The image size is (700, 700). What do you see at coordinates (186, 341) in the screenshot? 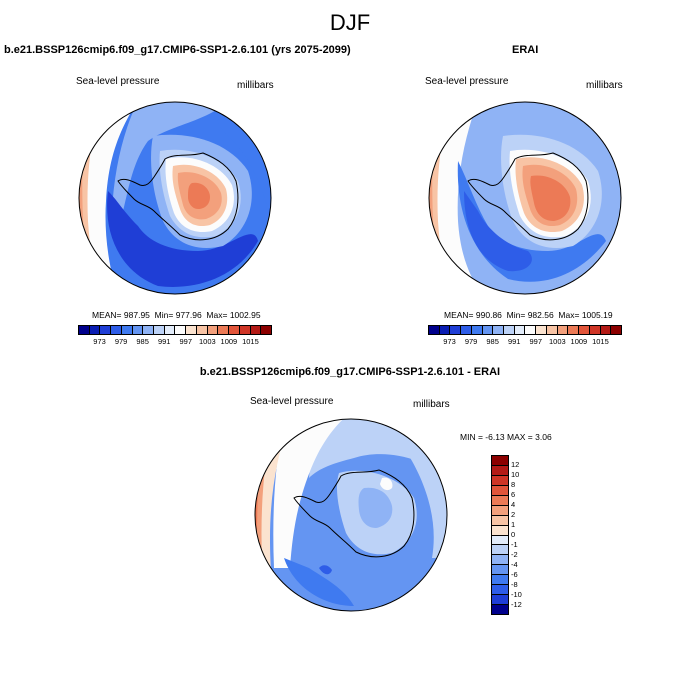
I see `model-colorbar-tick-label: 997` at bounding box center [186, 341].